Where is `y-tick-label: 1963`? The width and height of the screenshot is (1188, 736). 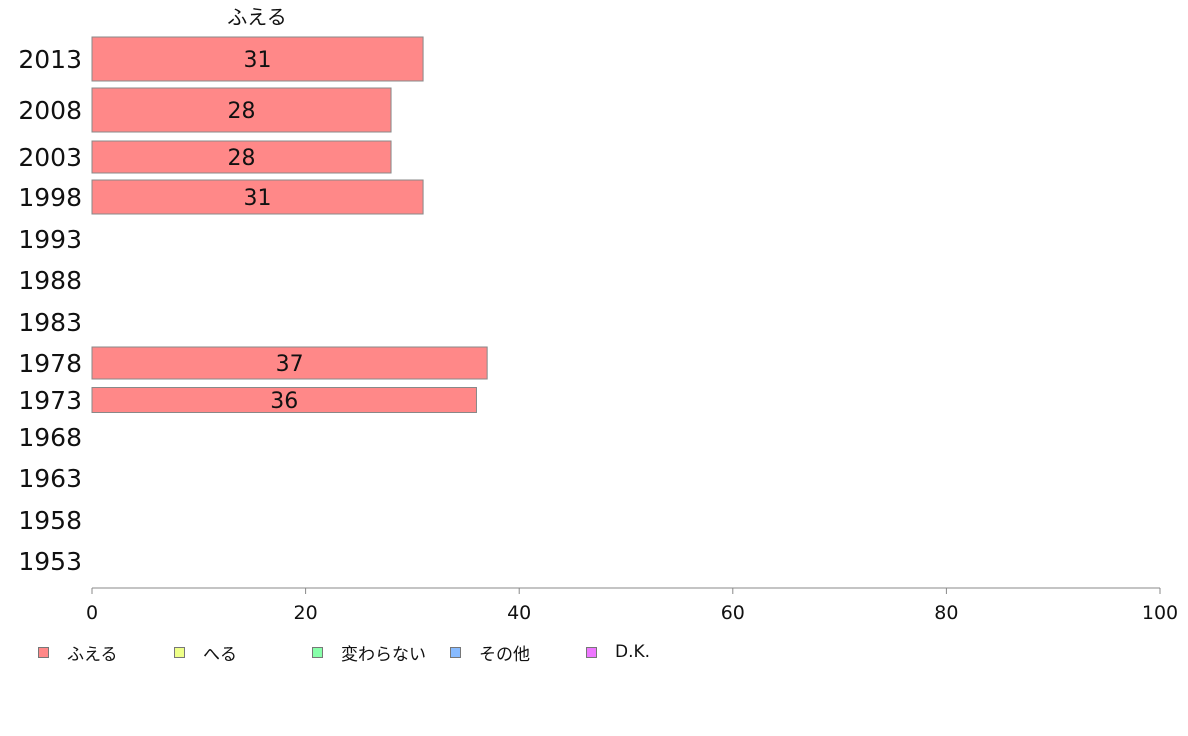 y-tick-label: 1963 is located at coordinates (50, 478).